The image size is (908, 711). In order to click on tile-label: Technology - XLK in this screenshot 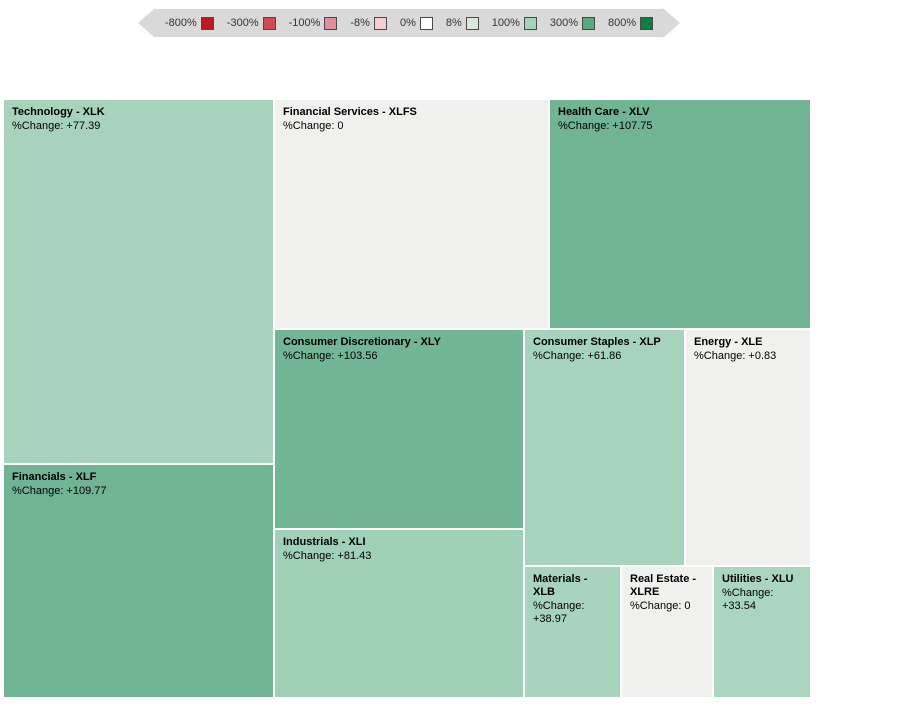, I will do `click(58, 112)`.